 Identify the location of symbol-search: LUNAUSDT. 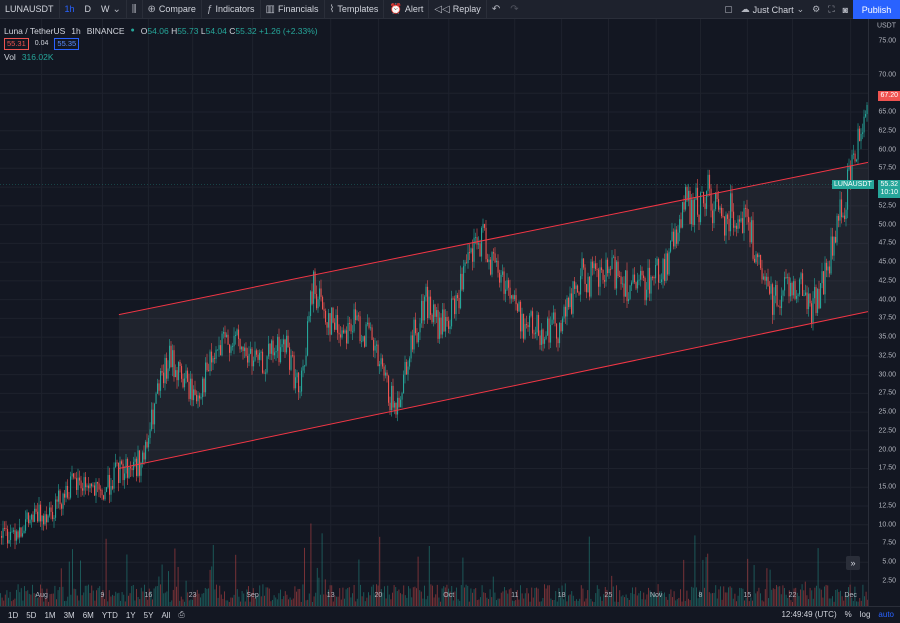
(29, 9).